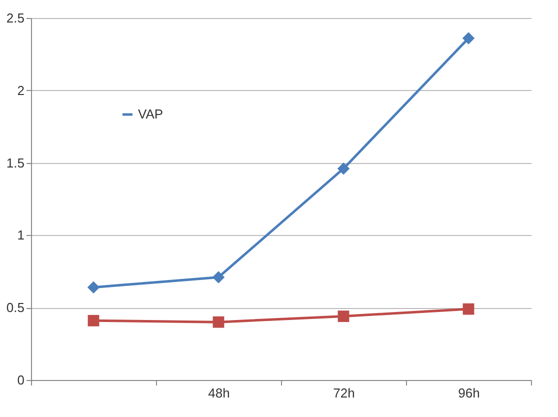 The height and width of the screenshot is (417, 558). What do you see at coordinates (15, 162) in the screenshot?
I see `y-tick-label: 1.5` at bounding box center [15, 162].